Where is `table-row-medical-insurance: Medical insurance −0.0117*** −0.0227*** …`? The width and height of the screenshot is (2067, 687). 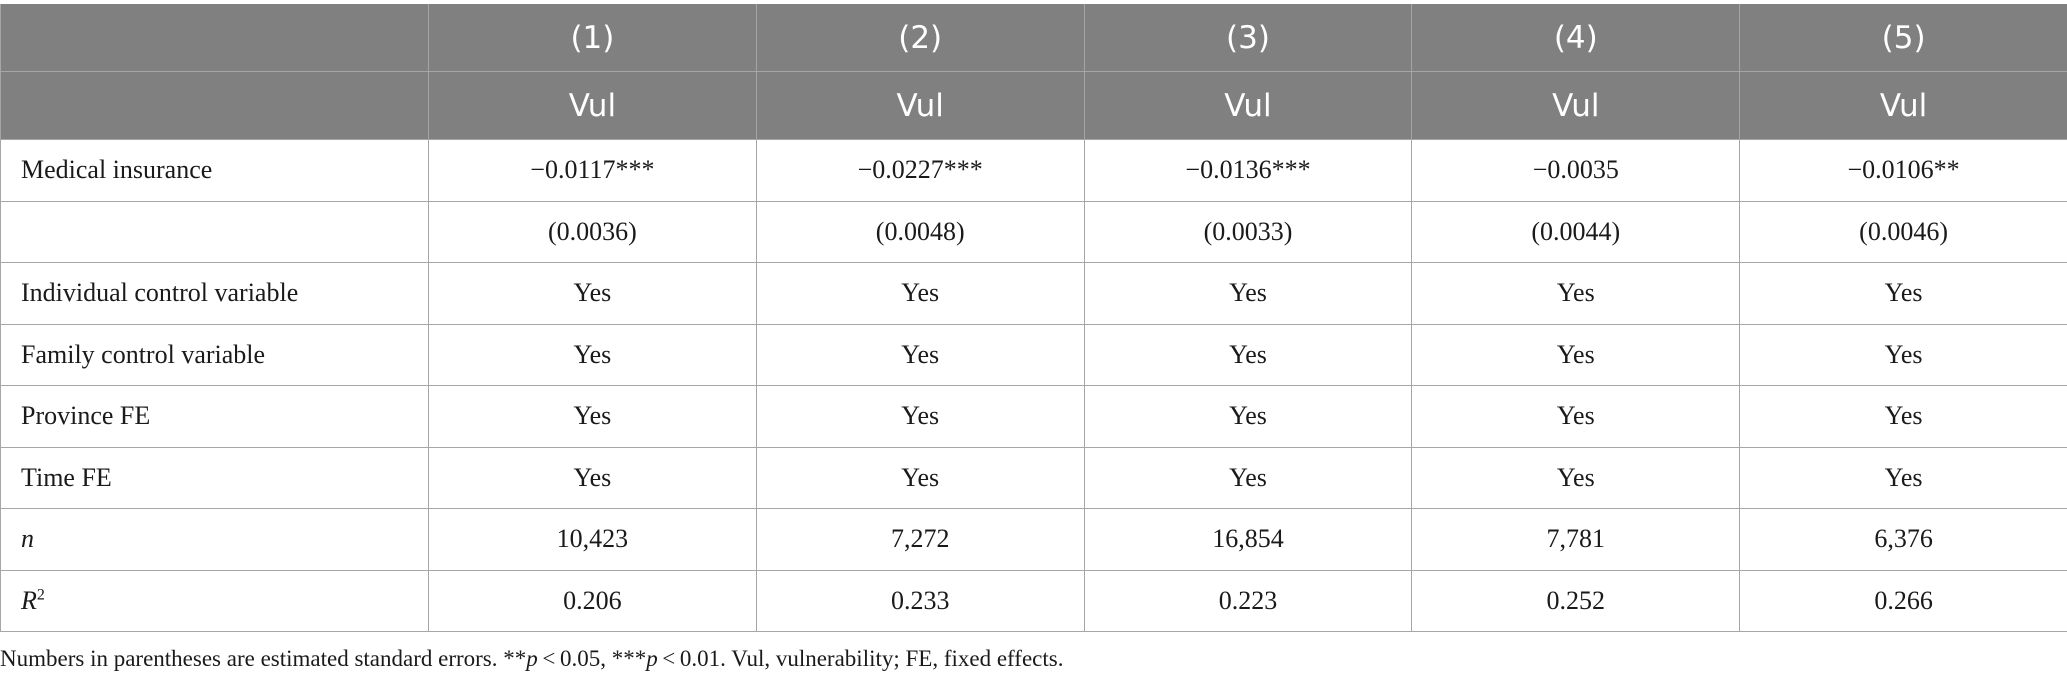 table-row-medical-insurance: Medical insurance −0.0117*** −0.0227*** … is located at coordinates (1033, 170).